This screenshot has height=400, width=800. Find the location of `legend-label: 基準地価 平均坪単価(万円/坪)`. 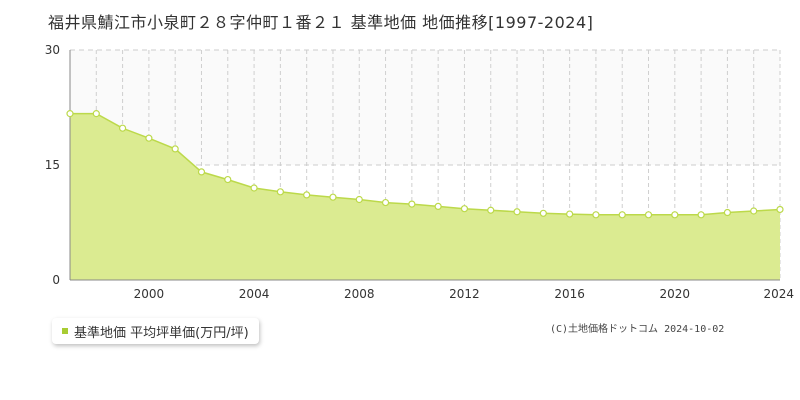

legend-label: 基準地価 平均坪単価(万円/坪) is located at coordinates (161, 333).